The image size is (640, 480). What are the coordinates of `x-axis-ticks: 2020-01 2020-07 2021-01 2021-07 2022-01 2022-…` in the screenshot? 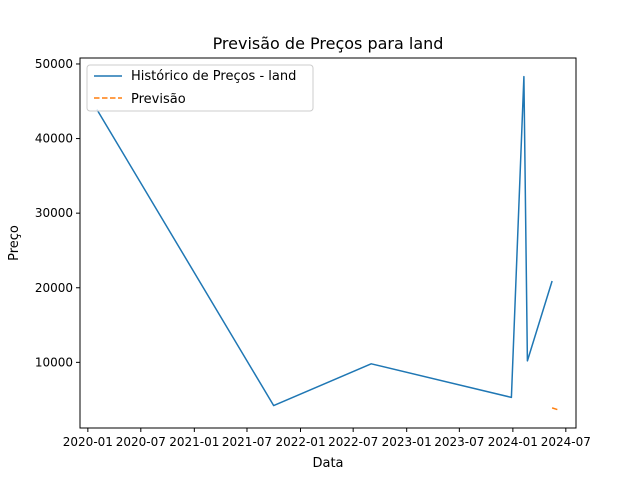 It's located at (327, 438).